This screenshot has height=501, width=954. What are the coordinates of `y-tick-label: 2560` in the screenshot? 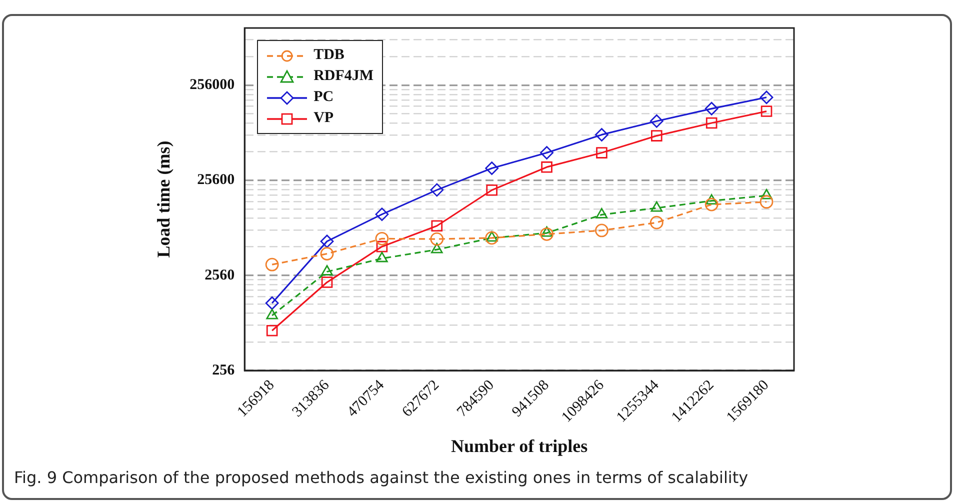 It's located at (219, 275).